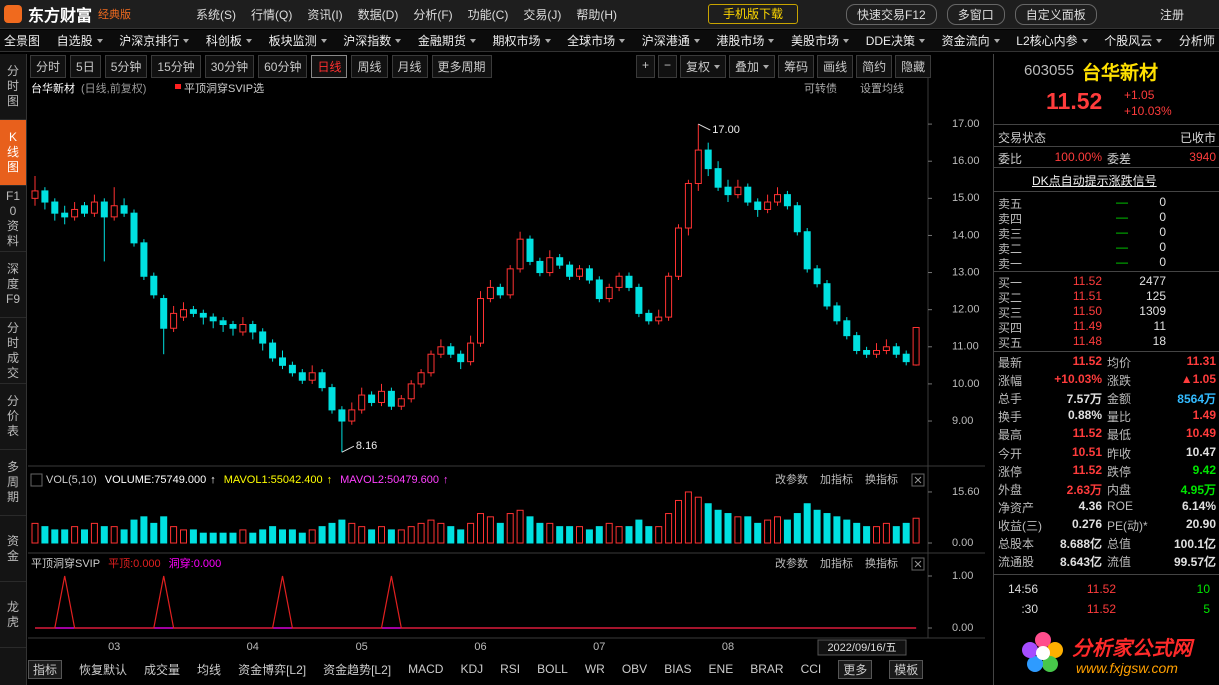 This screenshot has height=685, width=1219. What do you see at coordinates (447, 40) in the screenshot?
I see `nav-item: 金融期货` at bounding box center [447, 40].